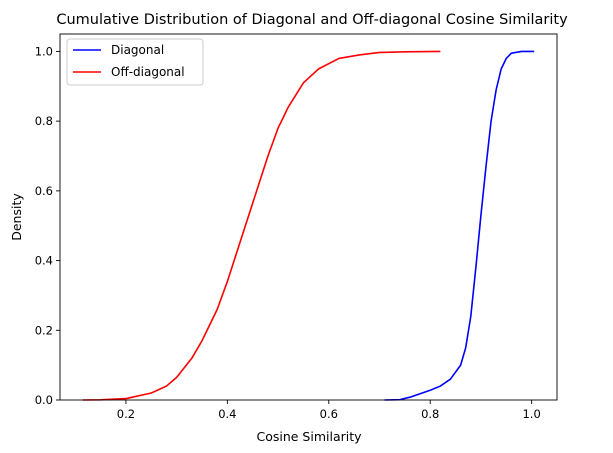 The height and width of the screenshot is (453, 613). I want to click on legend: Diagonal Off-diagonal, so click(135, 62).